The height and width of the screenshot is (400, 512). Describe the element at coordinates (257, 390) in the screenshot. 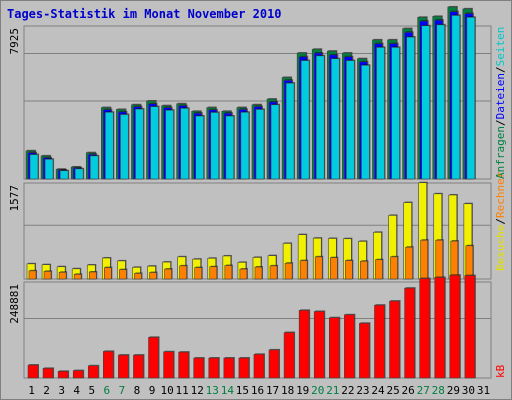

I see `day-label: 16` at that location.